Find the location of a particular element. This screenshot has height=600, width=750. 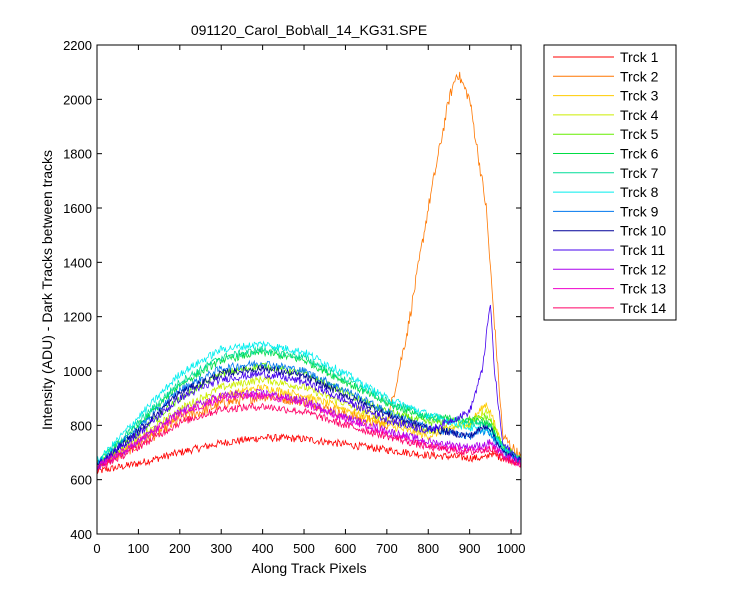

legend-label-4: Trck 4 is located at coordinates (639, 115).